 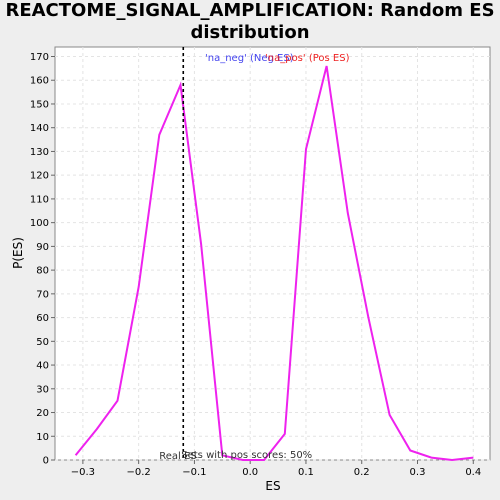 What do you see at coordinates (39, 176) in the screenshot?
I see `y-tick-label: 120` at bounding box center [39, 176].